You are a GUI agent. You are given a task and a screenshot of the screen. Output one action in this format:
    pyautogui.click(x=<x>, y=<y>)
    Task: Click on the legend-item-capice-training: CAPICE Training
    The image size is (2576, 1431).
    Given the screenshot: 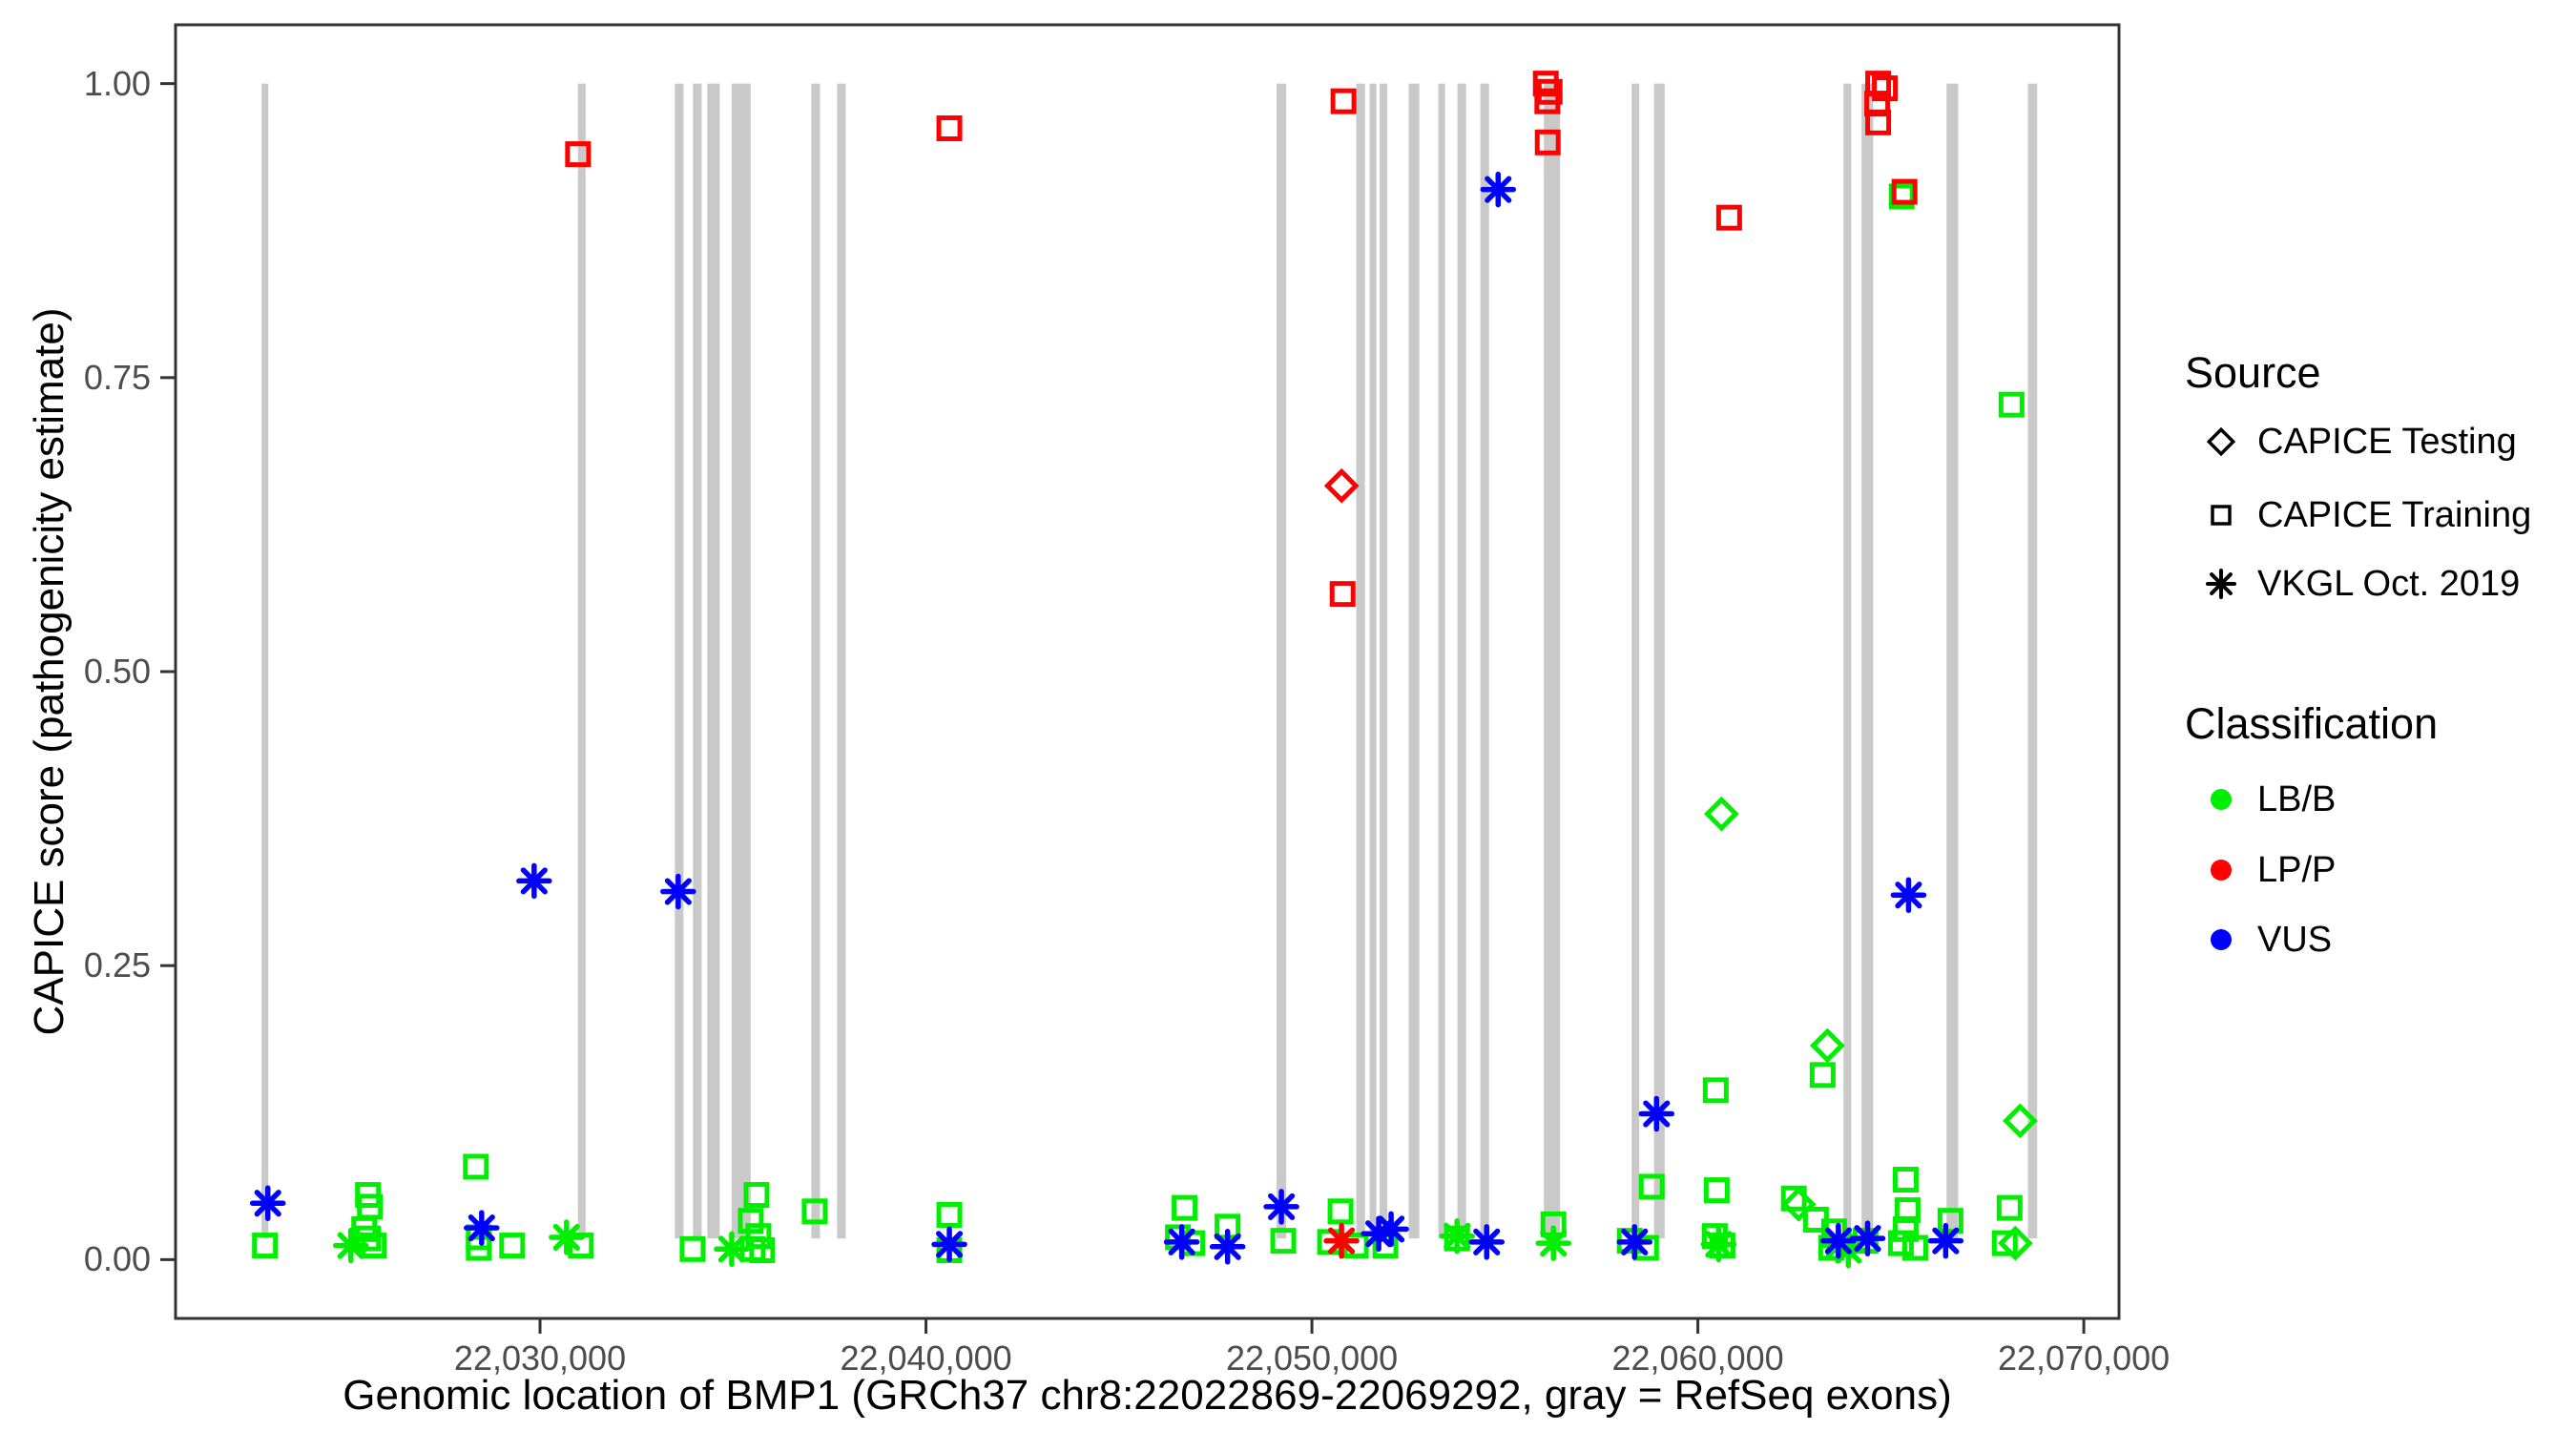 What is the action you would take?
    pyautogui.click(x=2358, y=515)
    